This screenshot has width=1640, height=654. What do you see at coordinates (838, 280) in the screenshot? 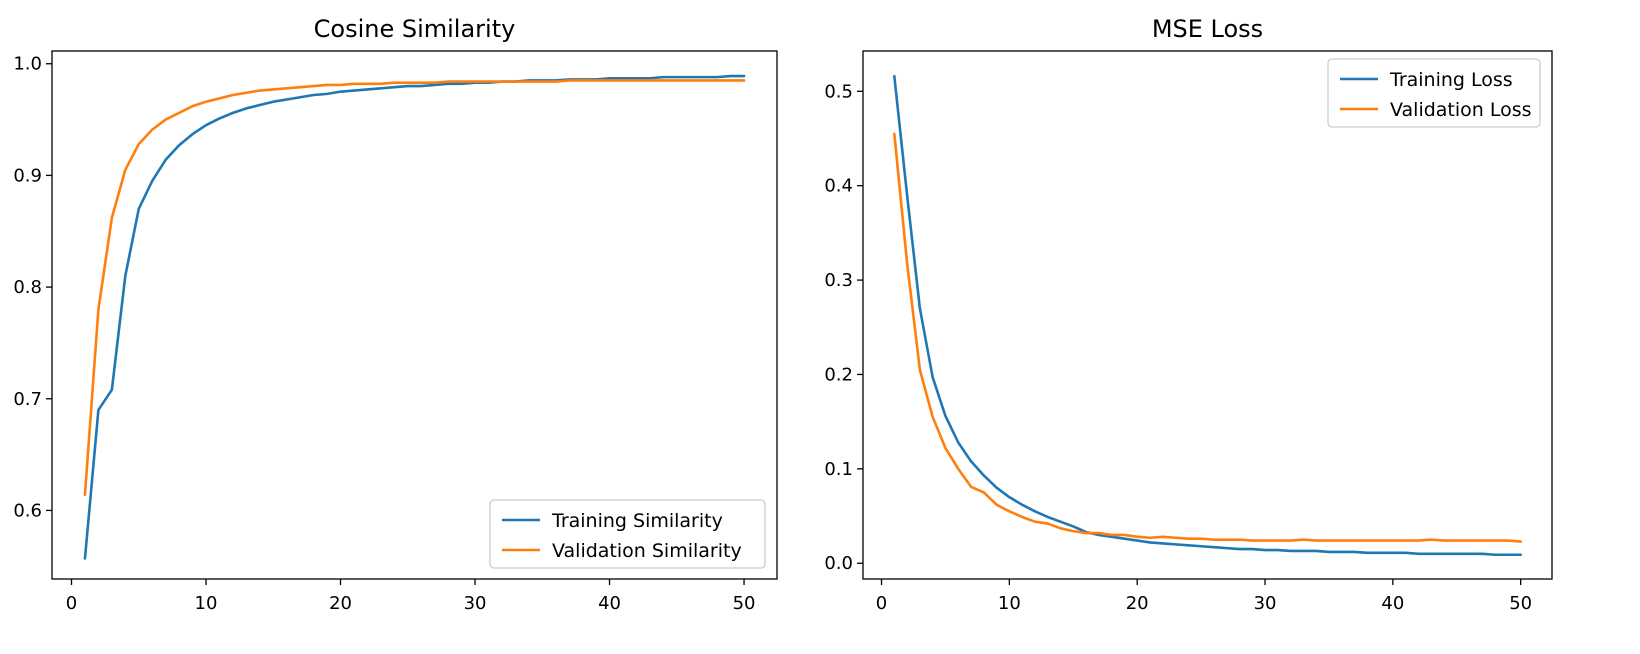
I see `mse-y-tick-label: 0.3` at bounding box center [838, 280].